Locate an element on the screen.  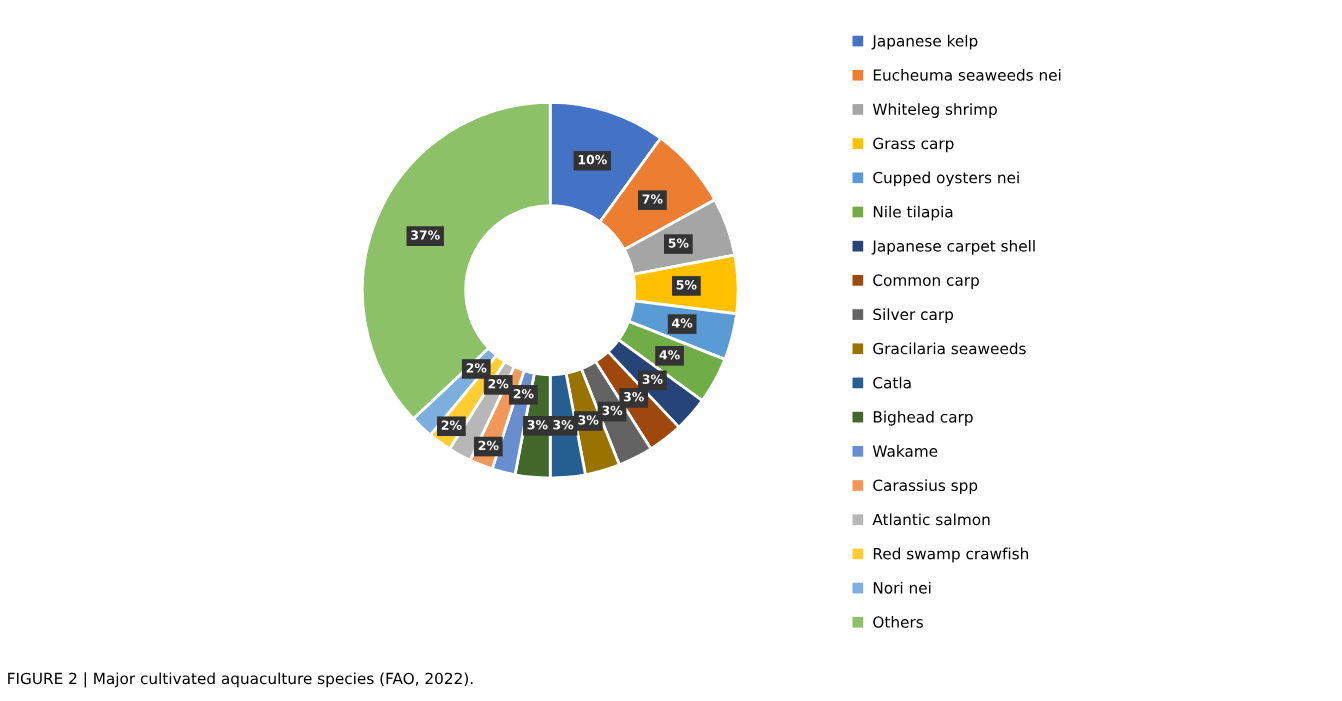
data-label: 7% is located at coordinates (652, 199).